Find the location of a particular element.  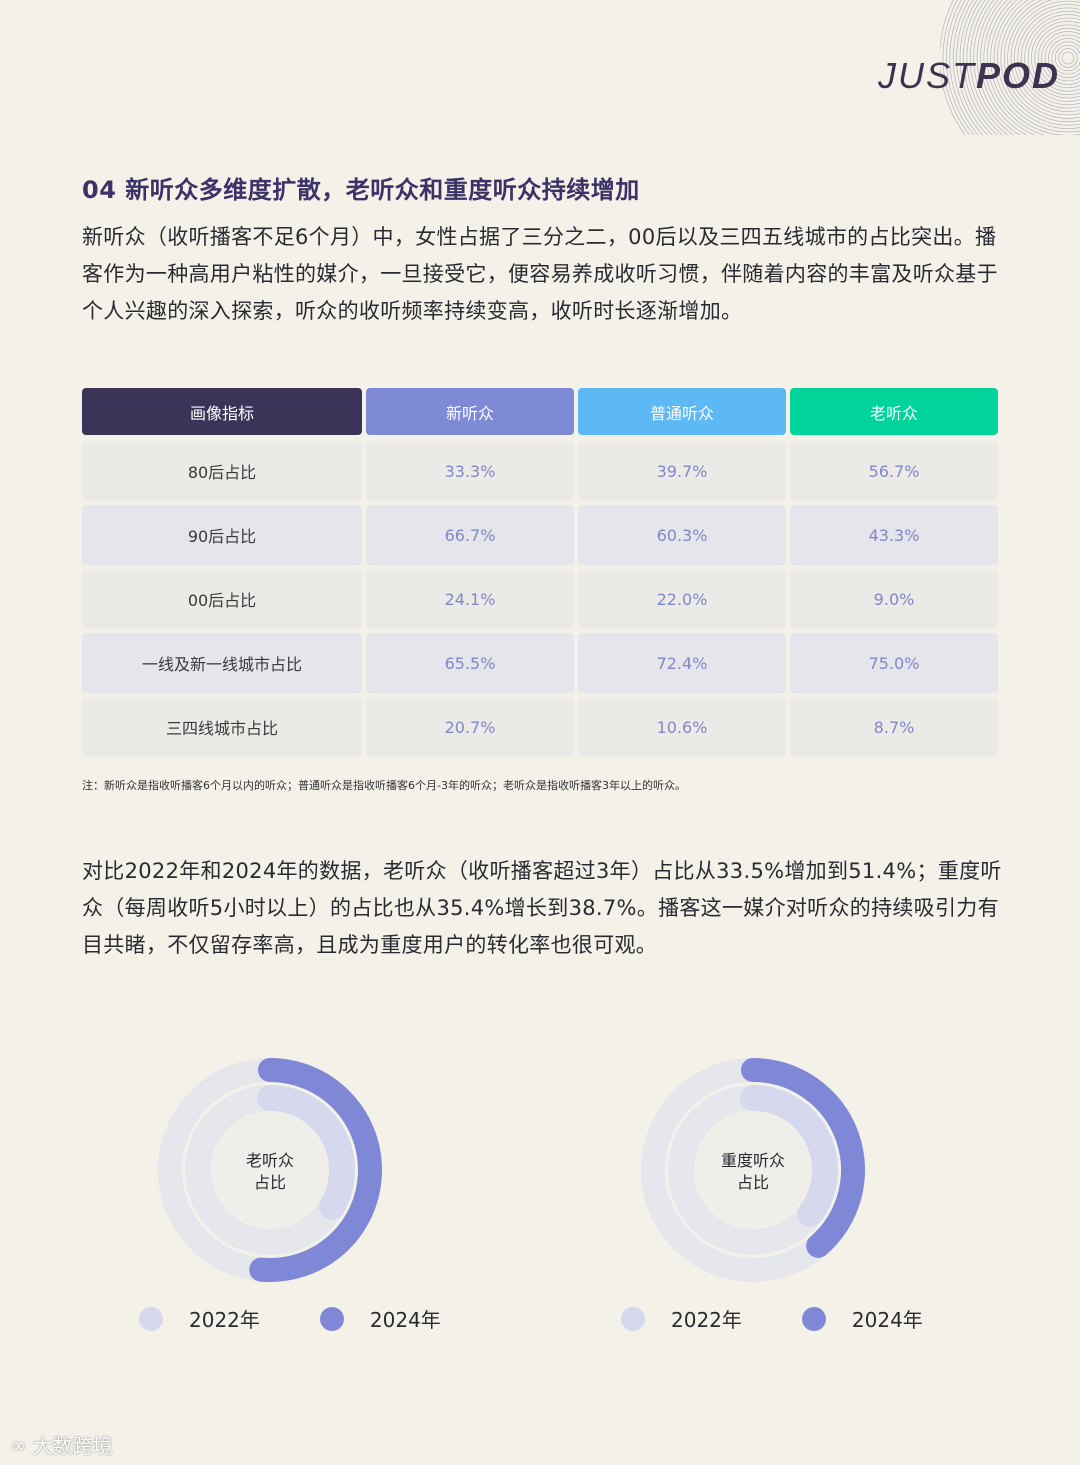

header-cell-metric: 画像指标 is located at coordinates (222, 411).